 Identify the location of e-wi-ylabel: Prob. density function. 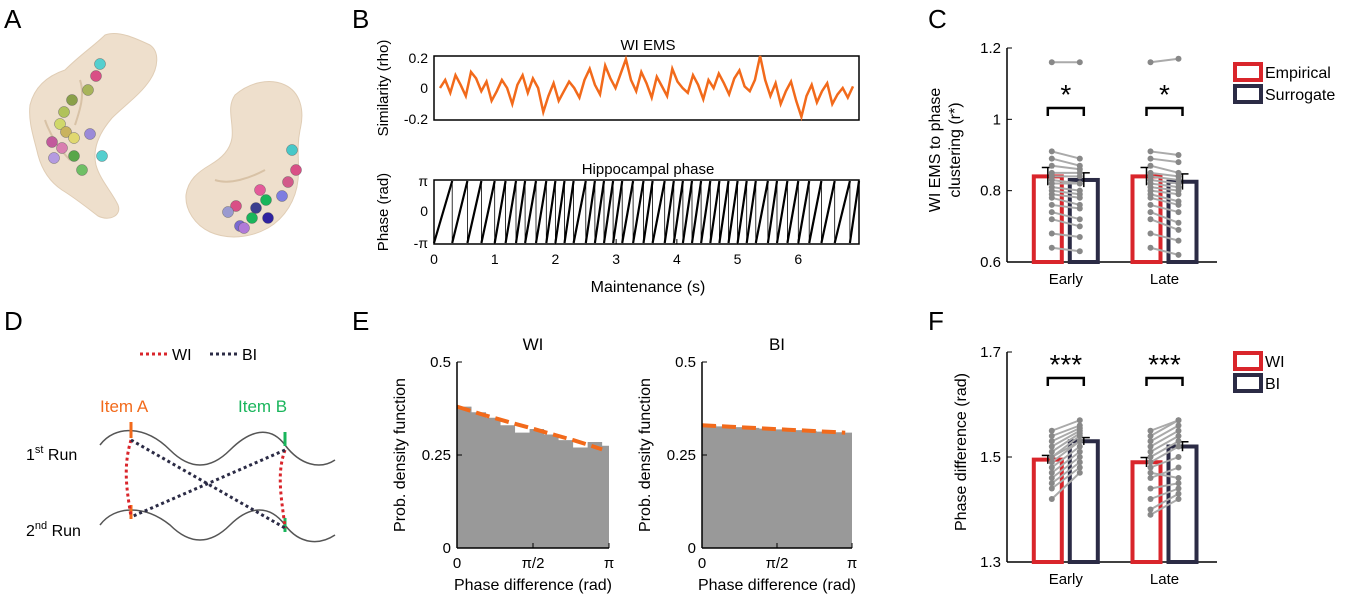
(400, 455).